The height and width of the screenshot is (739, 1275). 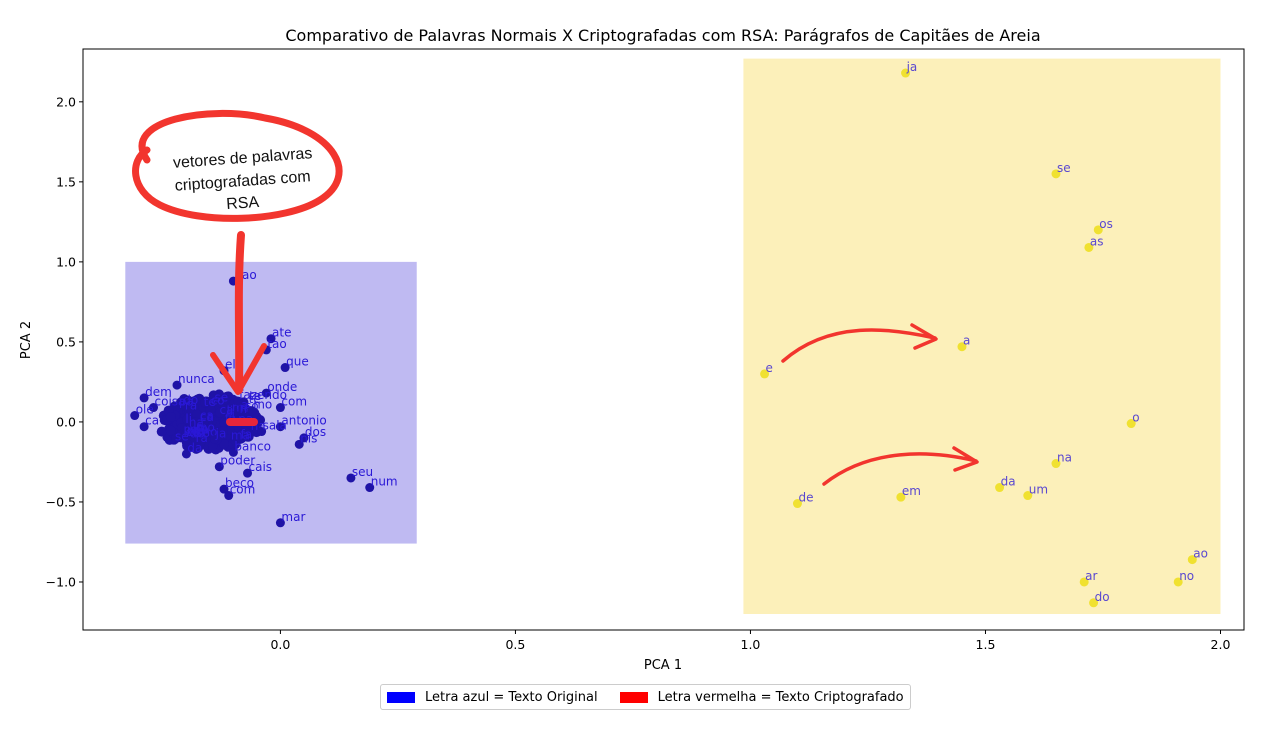 I want to click on legend-item-encrypted: Letra vermelha = Texto Criptografado, so click(x=761, y=697).